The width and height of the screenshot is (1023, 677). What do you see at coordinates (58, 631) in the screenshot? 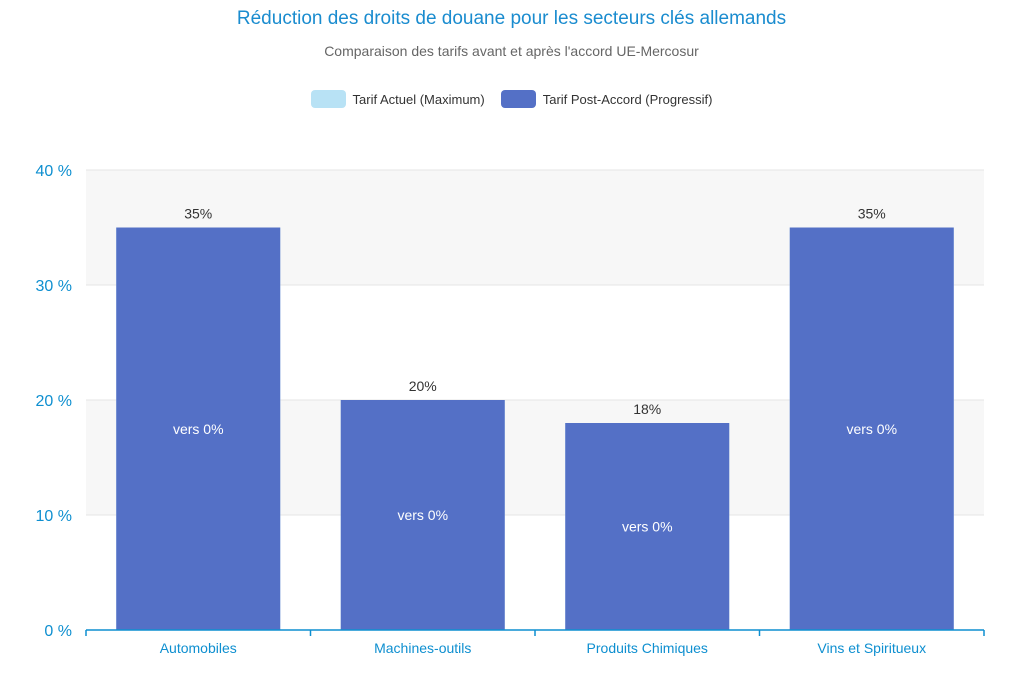
I see `y-tick-label: 0 %` at bounding box center [58, 631].